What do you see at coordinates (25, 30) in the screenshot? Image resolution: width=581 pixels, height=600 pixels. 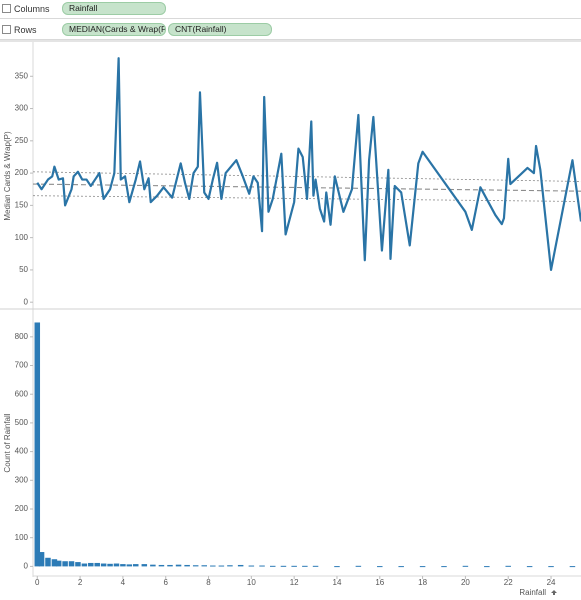 I see `shelf-label: Rows` at bounding box center [25, 30].